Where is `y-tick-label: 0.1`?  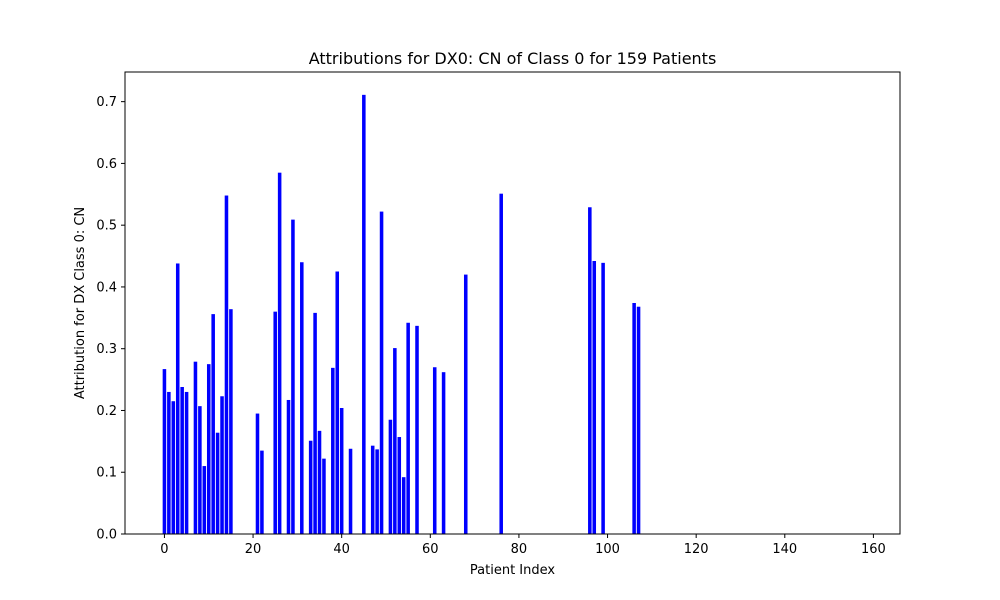
y-tick-label: 0.1 is located at coordinates (106, 473).